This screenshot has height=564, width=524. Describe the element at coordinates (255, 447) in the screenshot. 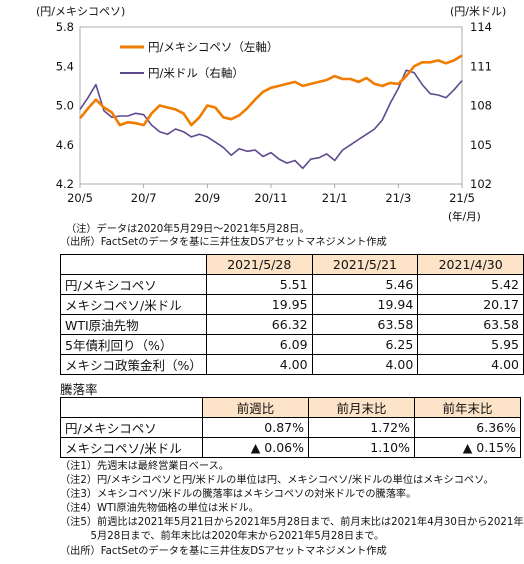

I see `cell-value: ▲ 0.06%` at that location.